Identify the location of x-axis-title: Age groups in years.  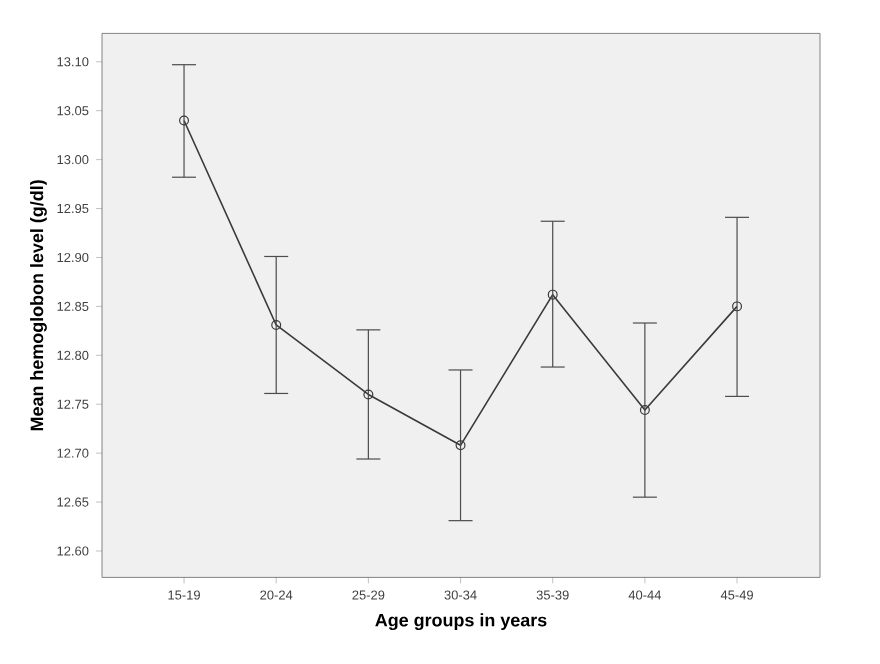
(461, 622).